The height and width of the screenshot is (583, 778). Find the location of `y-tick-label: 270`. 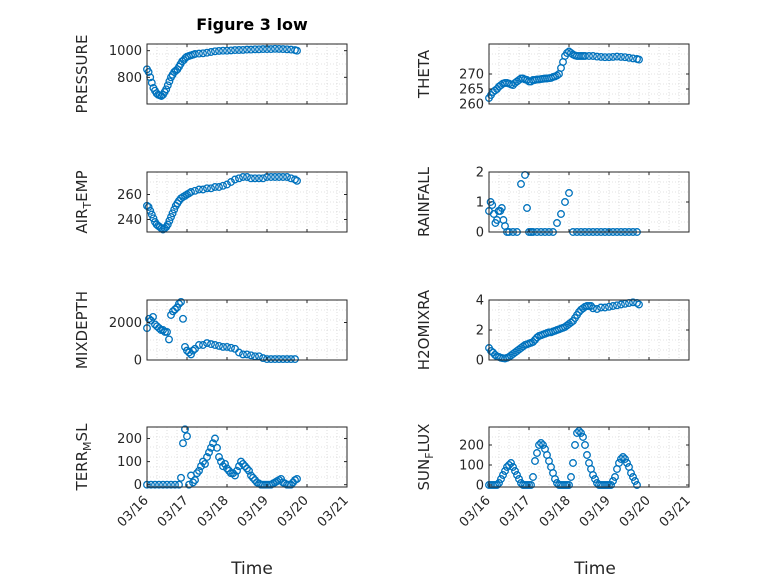

y-tick-label: 270 is located at coordinates (471, 75).